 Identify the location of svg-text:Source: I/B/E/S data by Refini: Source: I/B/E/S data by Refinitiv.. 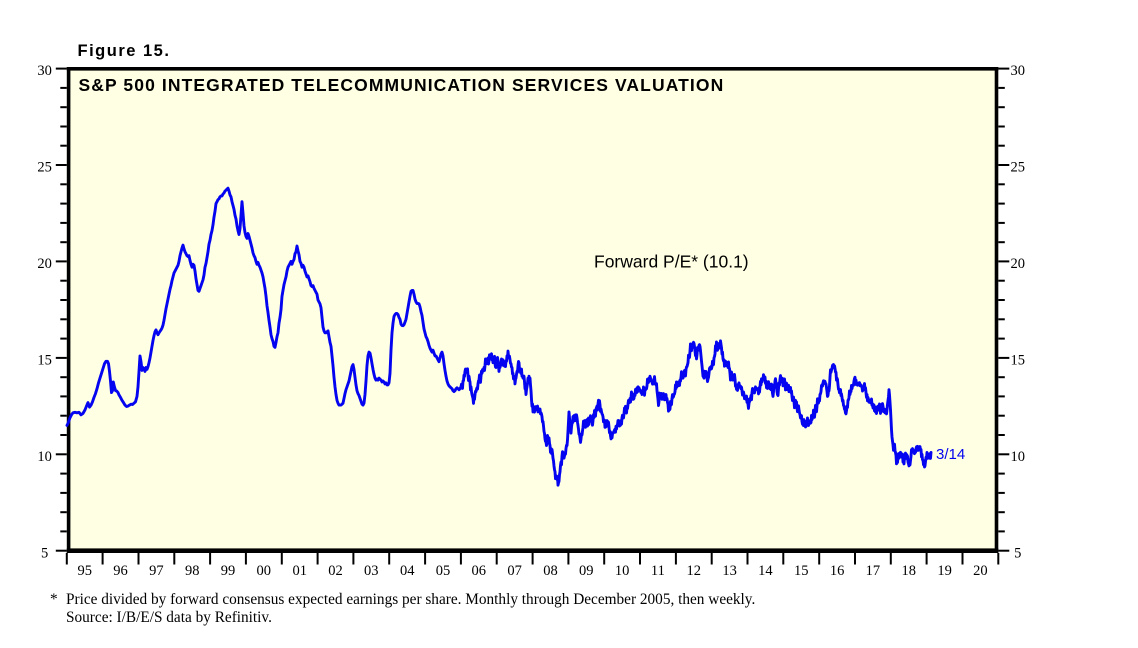
(169, 617).